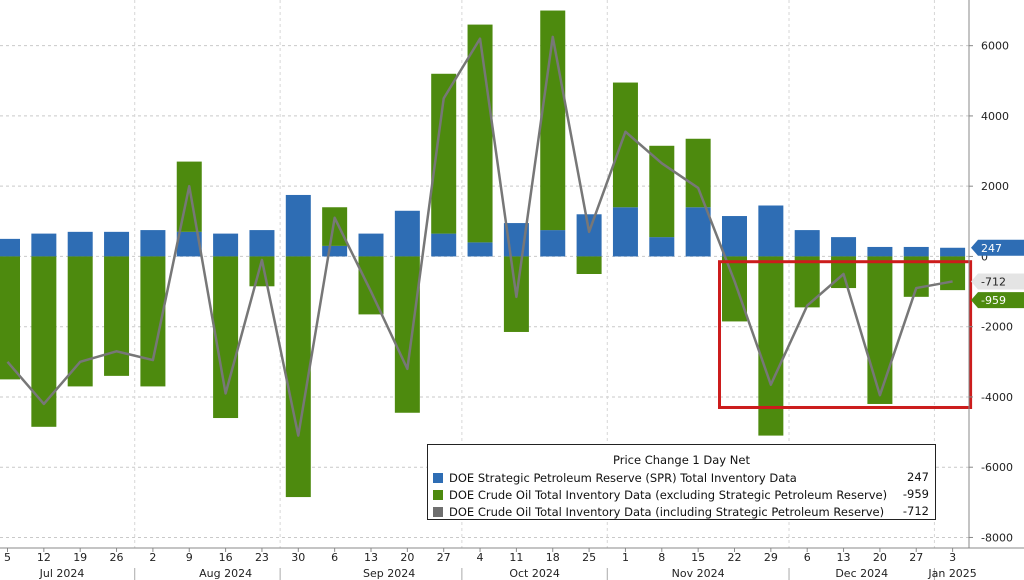  Describe the element at coordinates (438, 511) in the screenshot. I see `legend-swatch-incl-spr` at that location.